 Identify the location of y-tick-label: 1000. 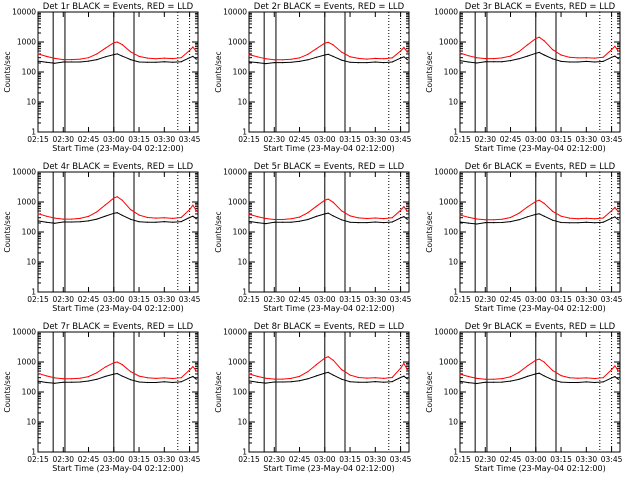
(237, 362).